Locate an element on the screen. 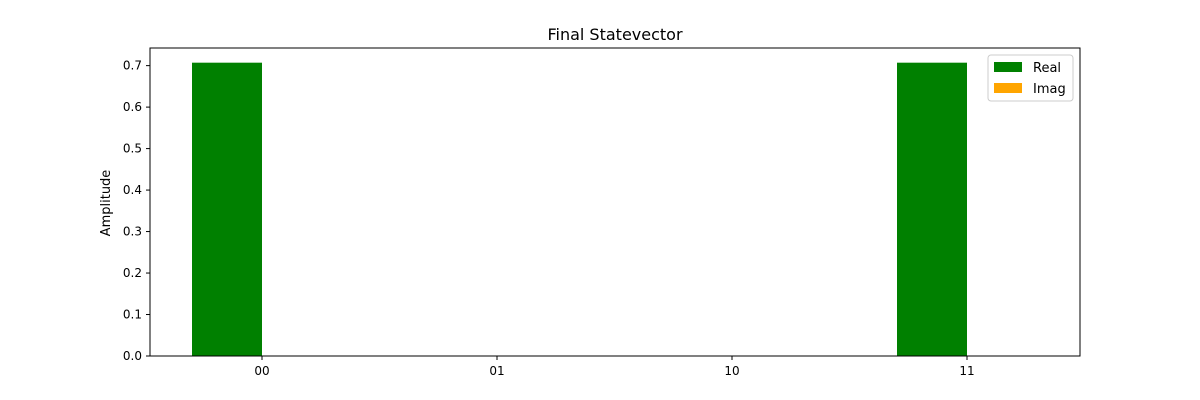 The width and height of the screenshot is (1200, 400). y-tick-label: 0.5 is located at coordinates (132, 149).